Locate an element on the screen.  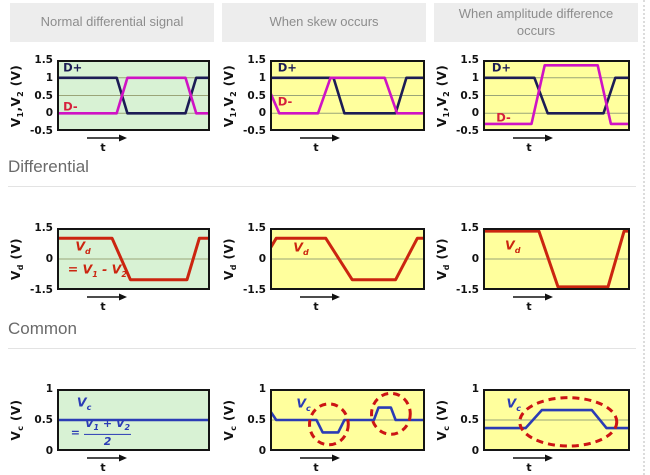
skew-differential-plot: Vd (V) 1.5 0 -1.5 Vd t is located at coordinates (318, 271).